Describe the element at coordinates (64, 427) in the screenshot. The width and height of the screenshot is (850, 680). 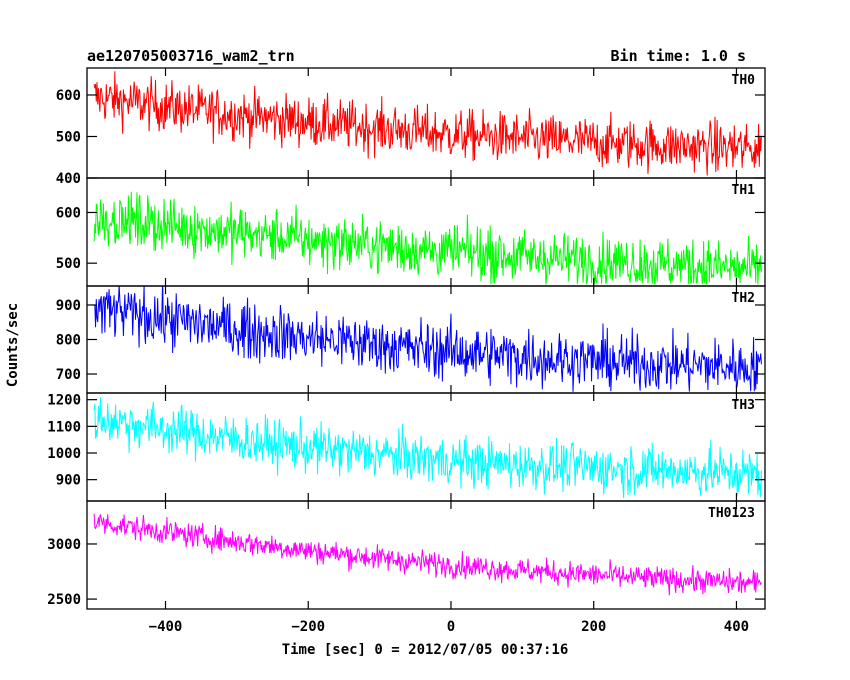
I see `y-tick-label-th3: 1100` at that location.